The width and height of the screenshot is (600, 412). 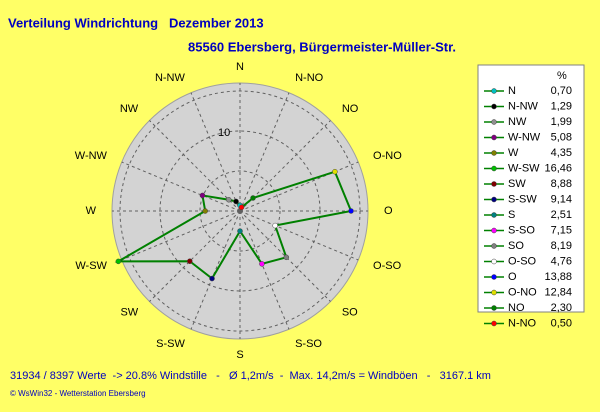 What do you see at coordinates (240, 67) in the screenshot?
I see `direction-label: N` at bounding box center [240, 67].